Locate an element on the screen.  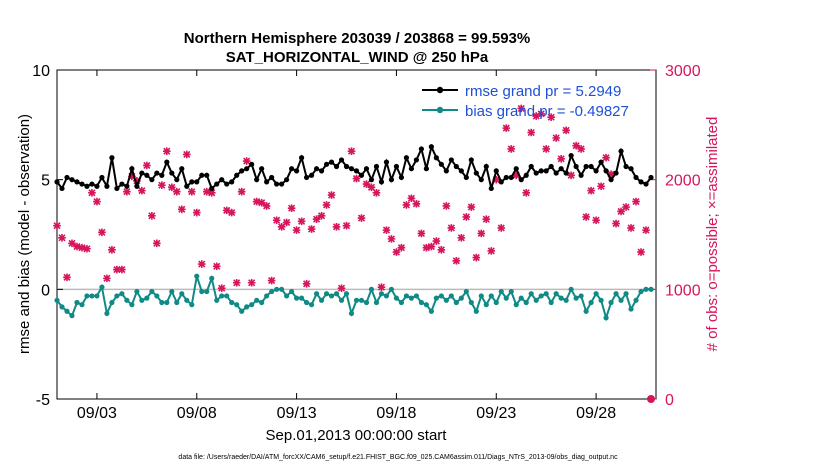
x-tick-label: 09/23 is located at coordinates (496, 413).